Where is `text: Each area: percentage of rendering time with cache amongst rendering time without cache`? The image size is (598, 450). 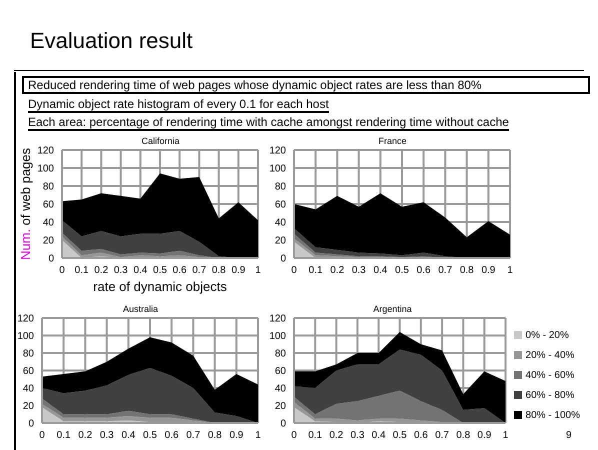
text: Each area: percentage of rendering time with cache amongst rendering time without cache is located at coordinates (268, 123).